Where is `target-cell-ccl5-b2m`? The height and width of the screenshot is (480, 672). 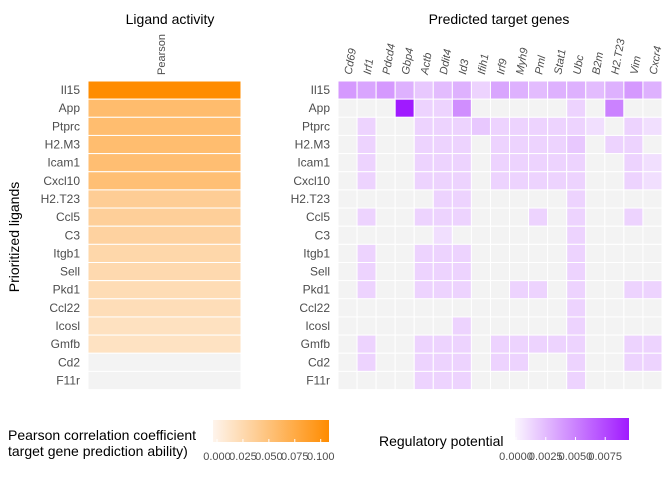 target-cell-ccl5-b2m is located at coordinates (595, 217).